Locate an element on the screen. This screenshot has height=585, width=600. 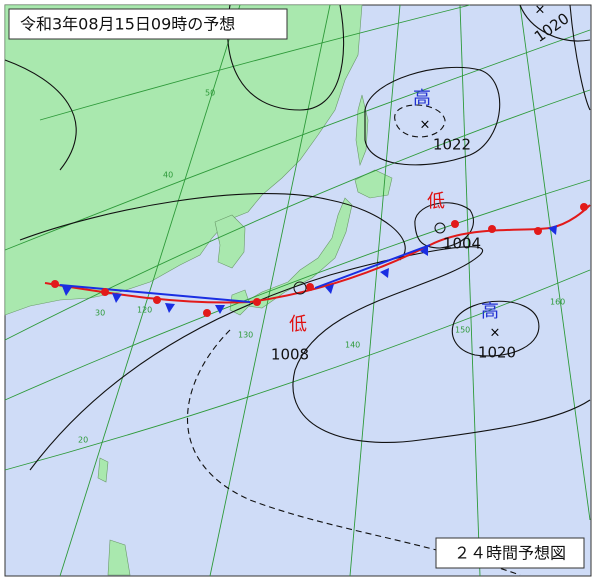
system-pressure: 1008 is located at coordinates (290, 355).